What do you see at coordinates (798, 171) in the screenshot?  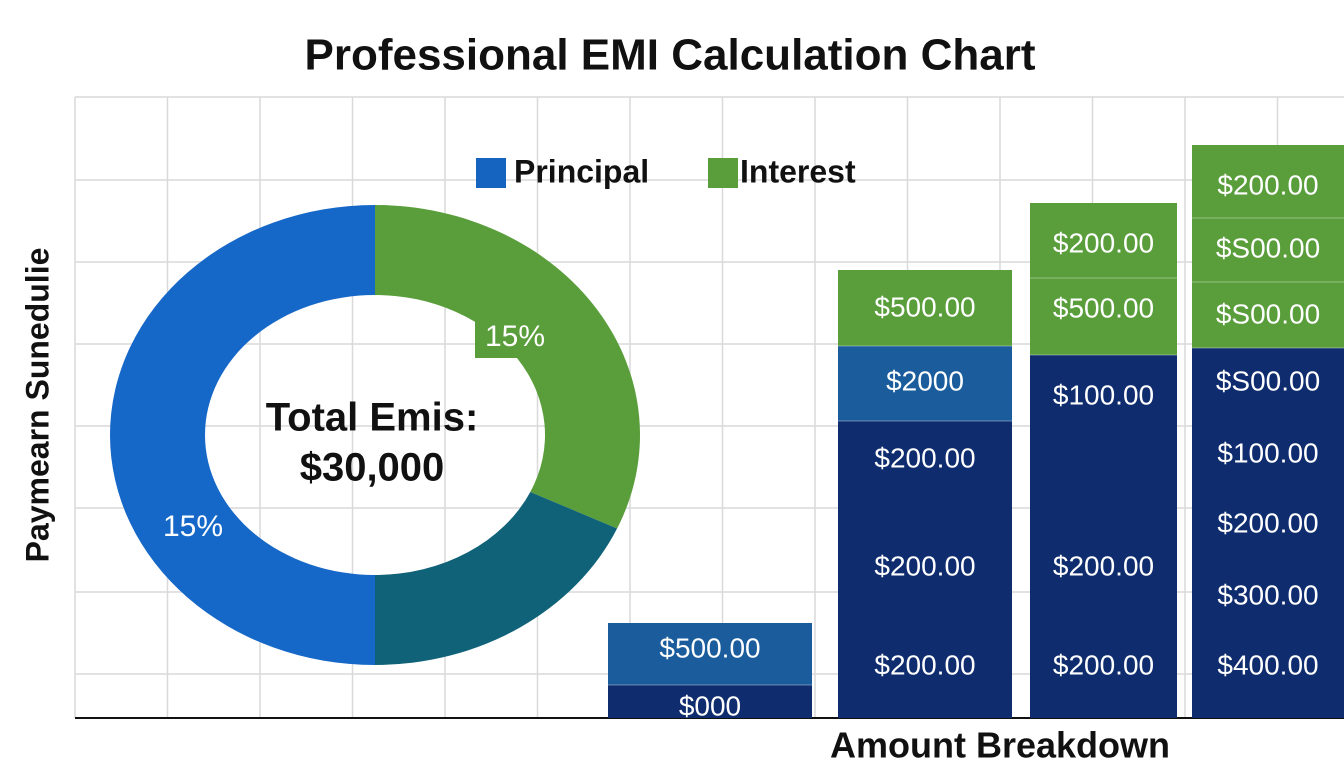 I see `legend-label: Interest` at bounding box center [798, 171].